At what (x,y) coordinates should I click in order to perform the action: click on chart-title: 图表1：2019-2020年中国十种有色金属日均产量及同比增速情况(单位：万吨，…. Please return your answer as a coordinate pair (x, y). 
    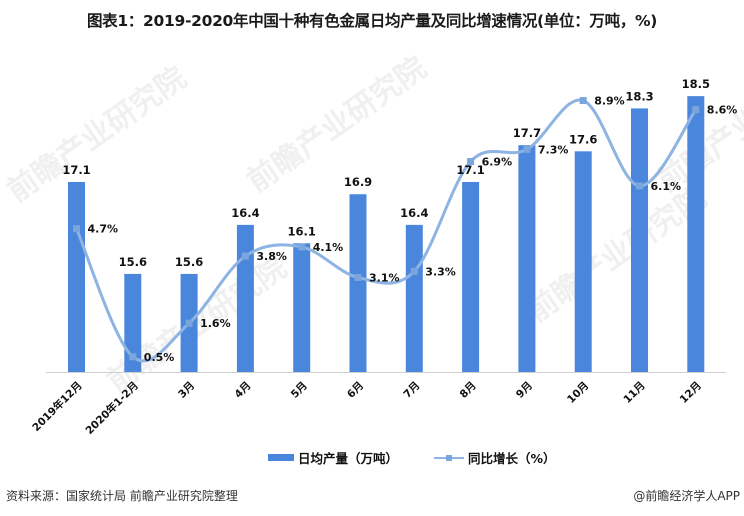
    Looking at the image, I should click on (372, 21).